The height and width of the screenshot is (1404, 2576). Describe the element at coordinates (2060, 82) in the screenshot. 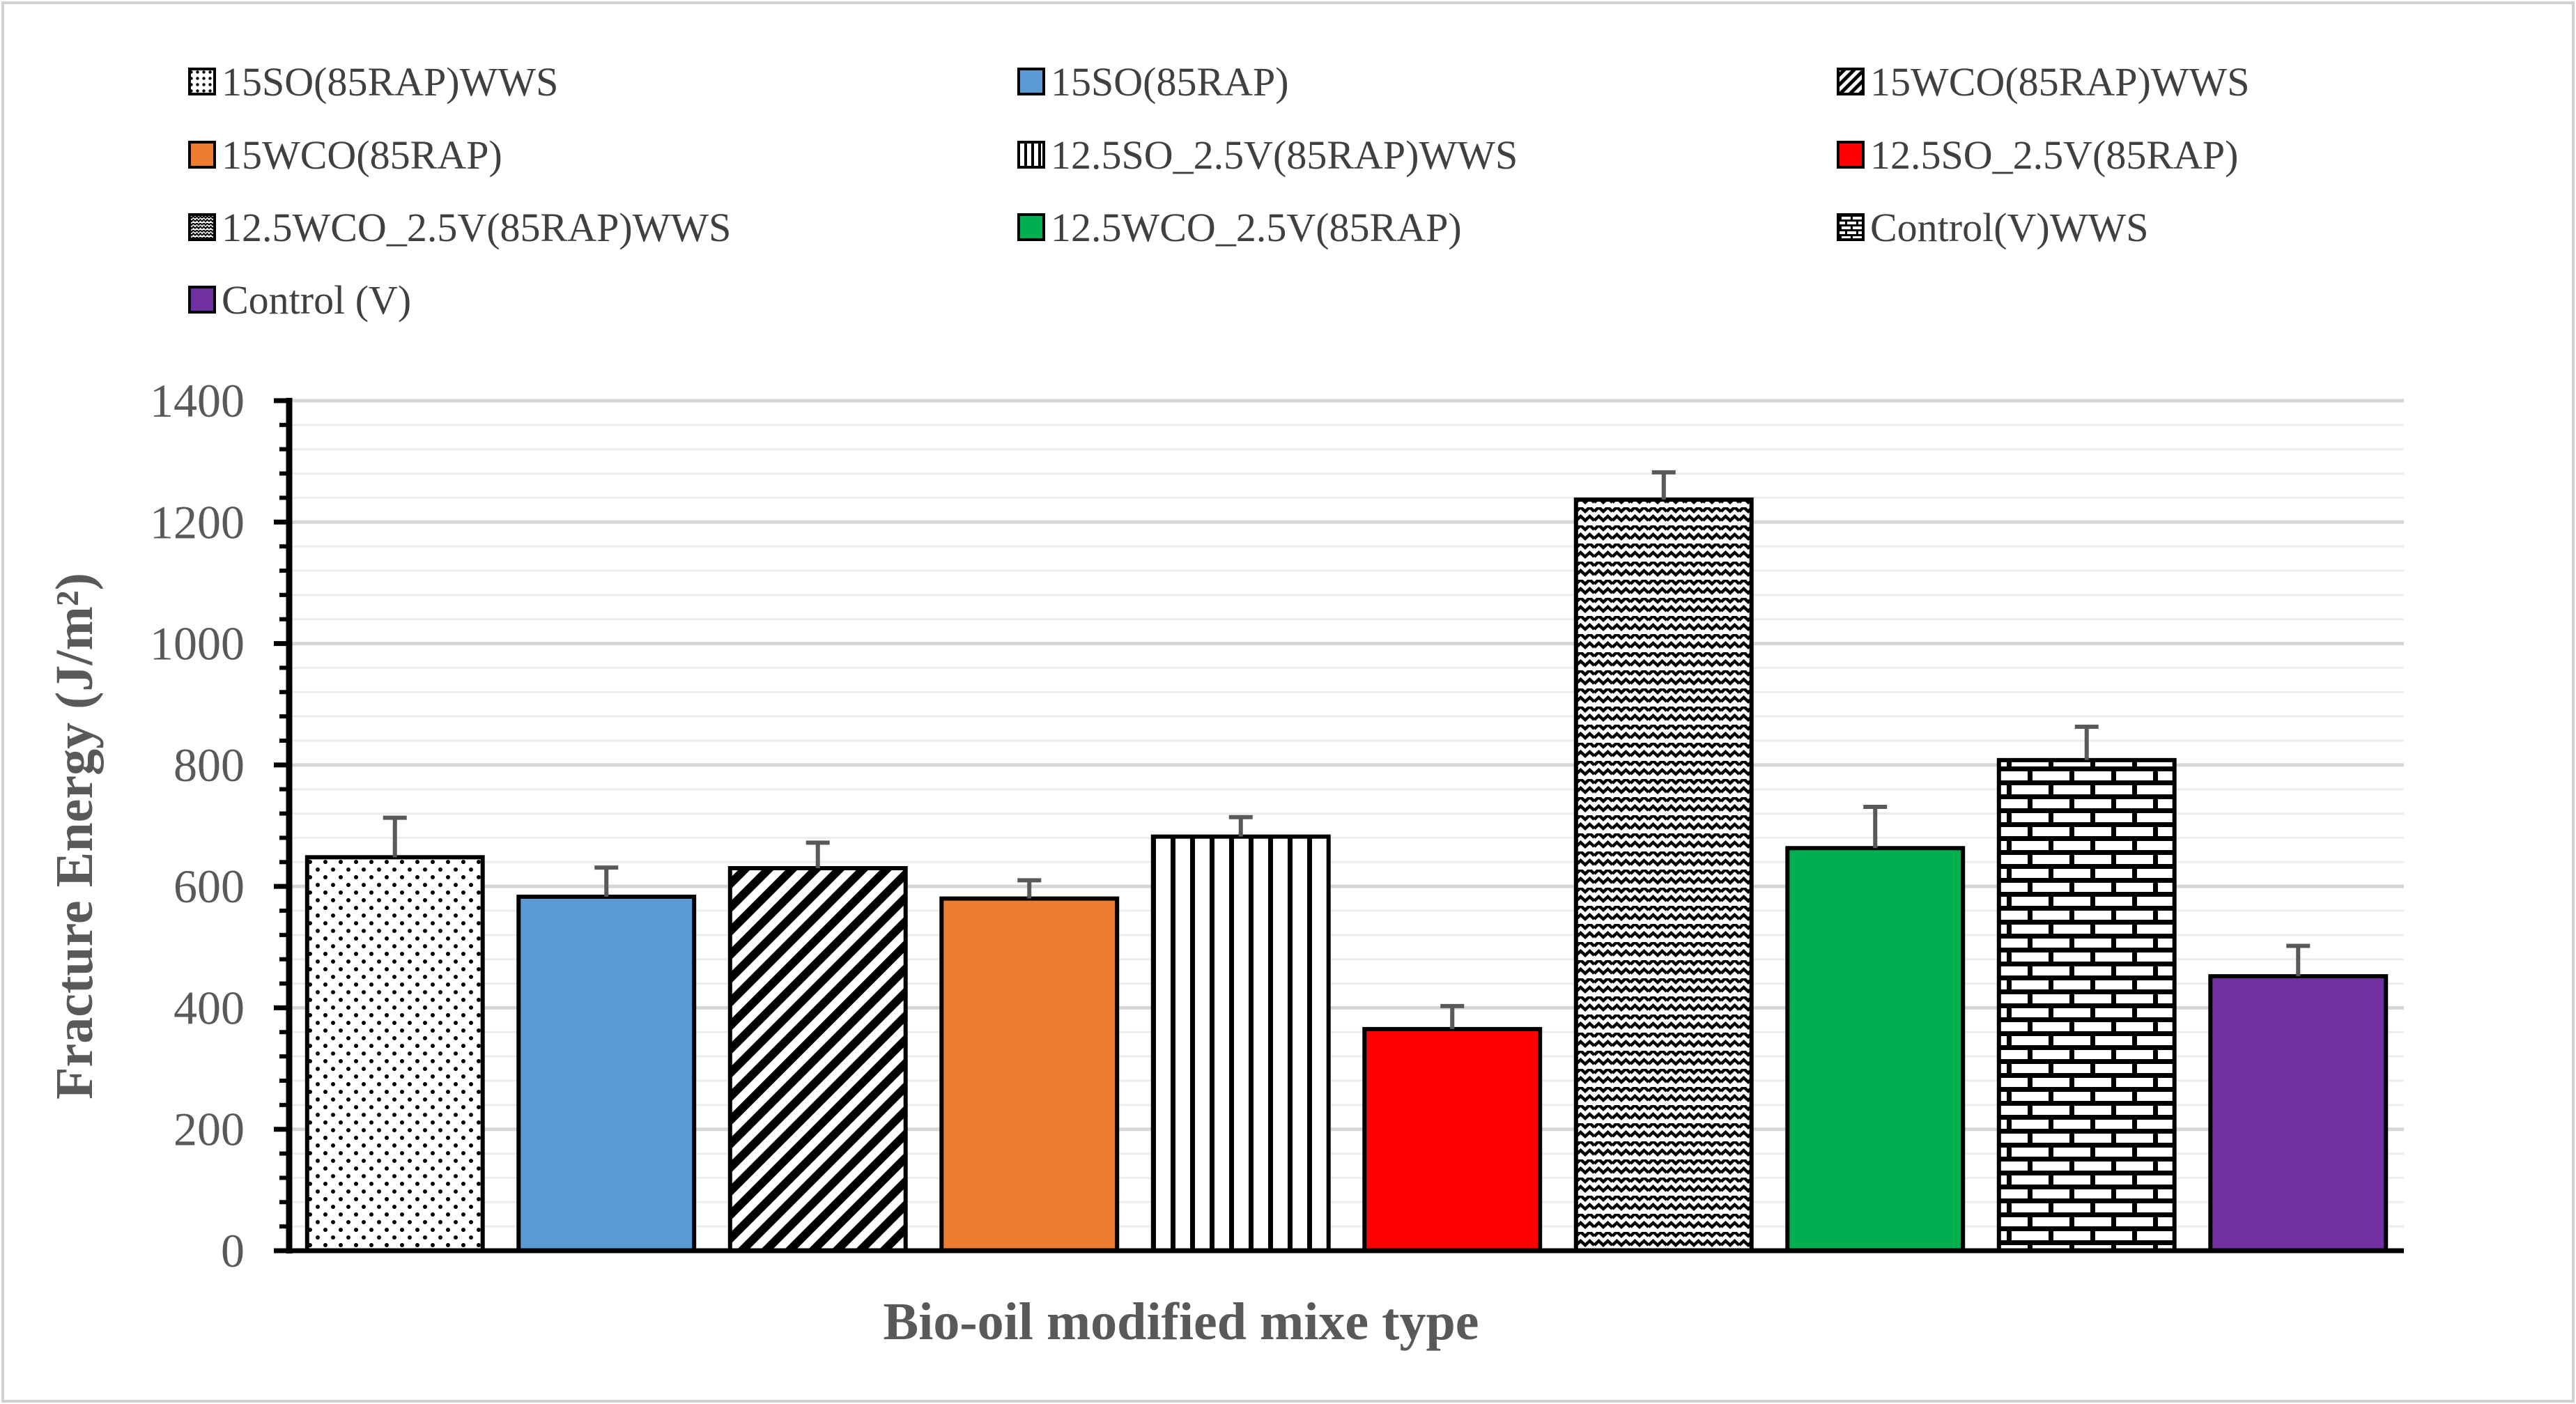

I see `legend-label: 15WCO(85RAP)WWS` at that location.